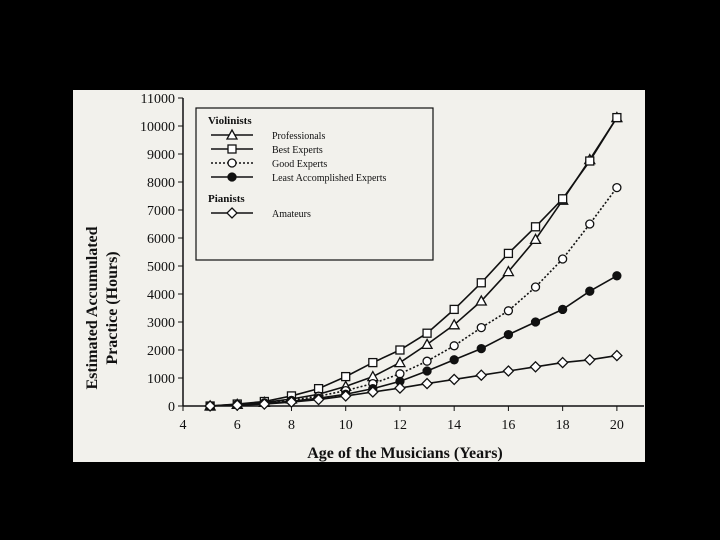  What do you see at coordinates (161, 351) in the screenshot?
I see `y-tick-label: 2000` at bounding box center [161, 351].